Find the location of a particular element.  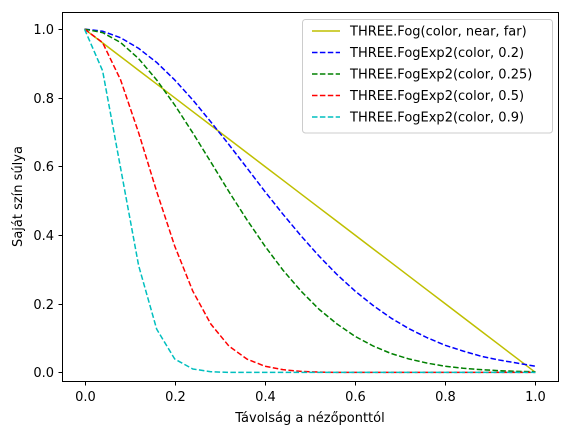

x-tick-label: 0.0 is located at coordinates (85, 397).